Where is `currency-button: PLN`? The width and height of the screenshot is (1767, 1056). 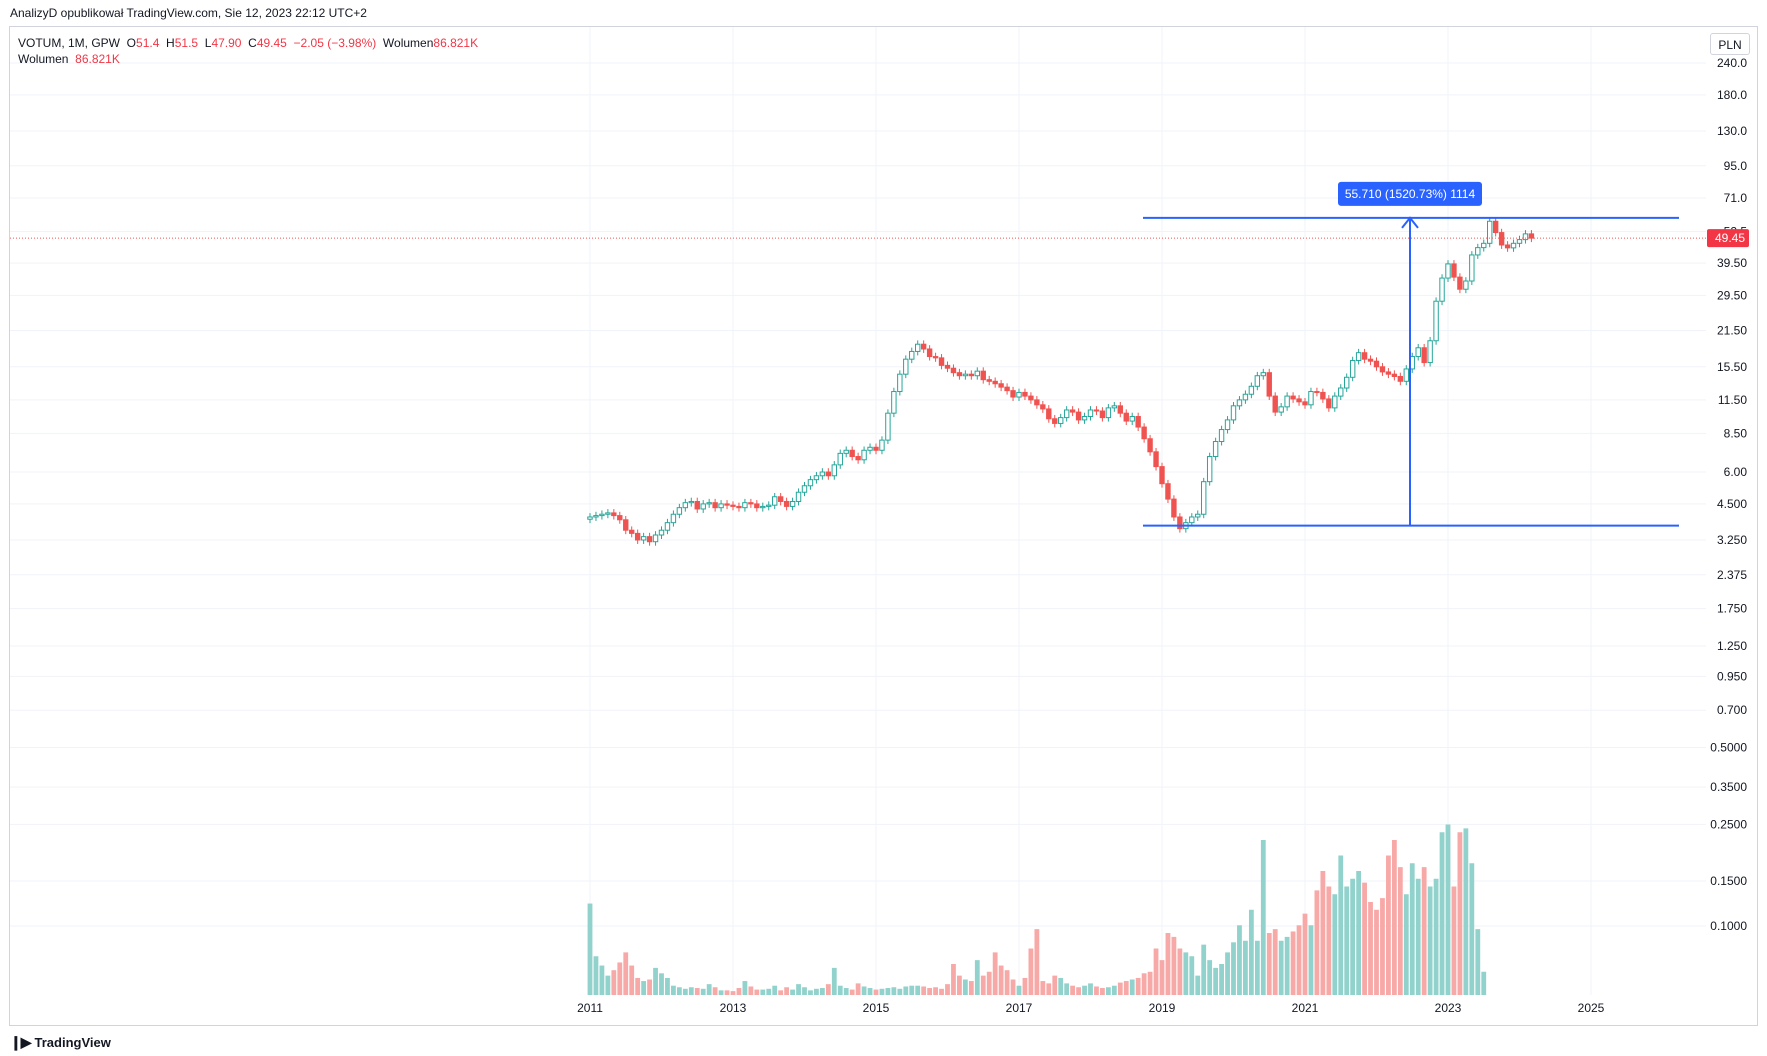
currency-button: PLN is located at coordinates (1730, 44).